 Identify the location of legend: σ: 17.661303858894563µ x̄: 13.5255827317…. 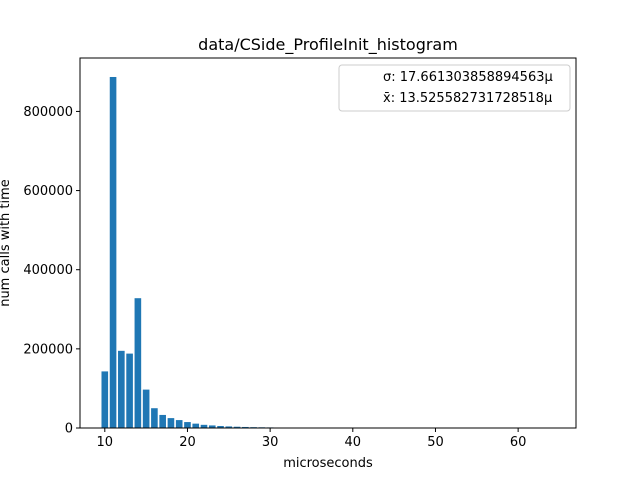
(454, 88).